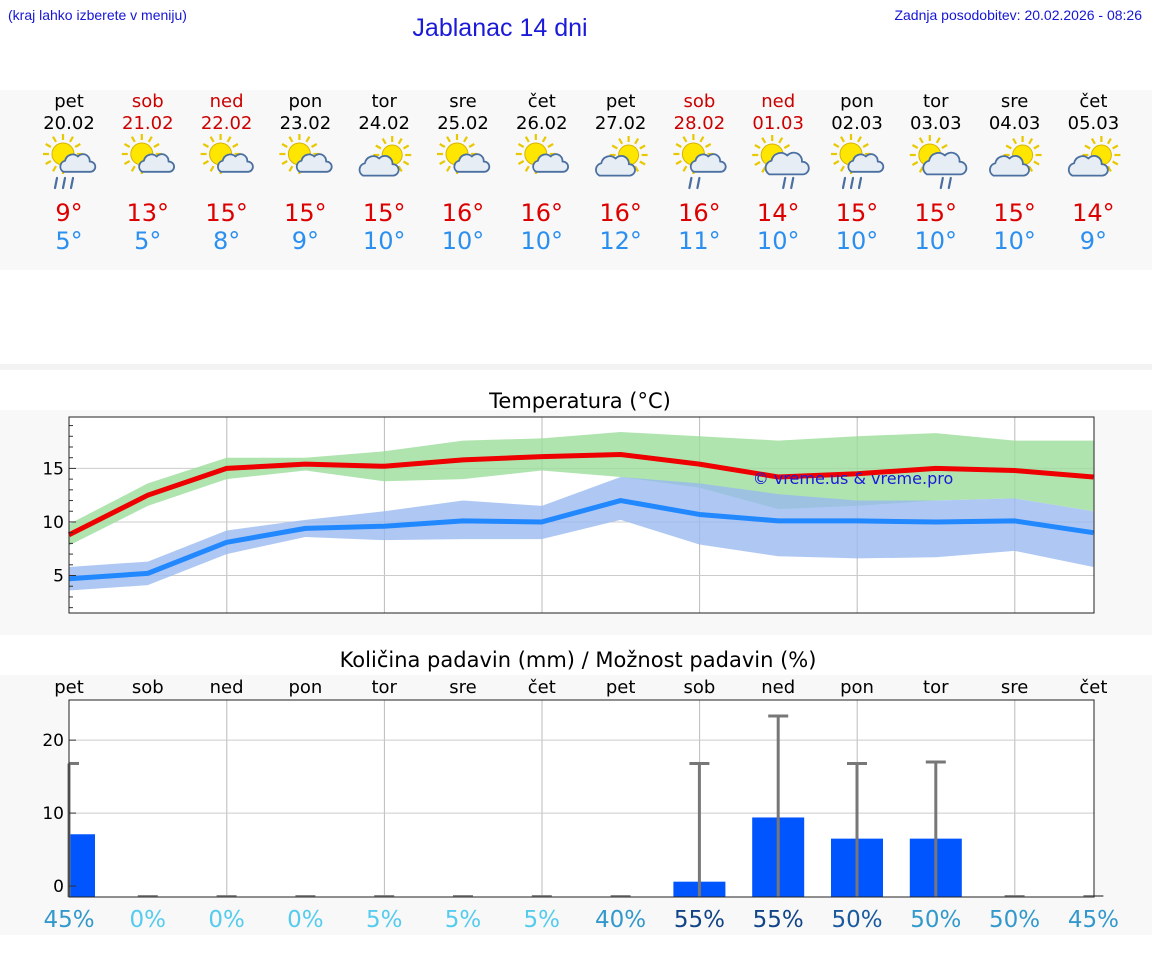 The image size is (1152, 975). What do you see at coordinates (936, 101) in the screenshot?
I see `forecast-weekday: tor` at bounding box center [936, 101].